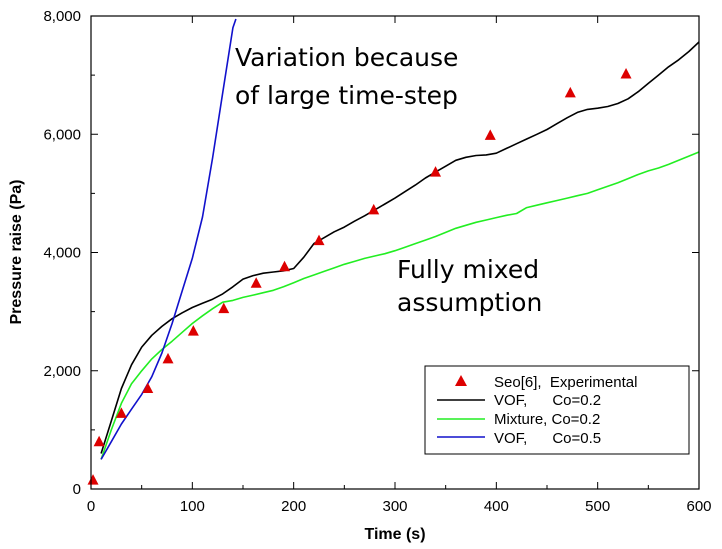 The height and width of the screenshot is (549, 722). What do you see at coordinates (394, 506) in the screenshot?
I see `x-tick-label: 300` at bounding box center [394, 506].